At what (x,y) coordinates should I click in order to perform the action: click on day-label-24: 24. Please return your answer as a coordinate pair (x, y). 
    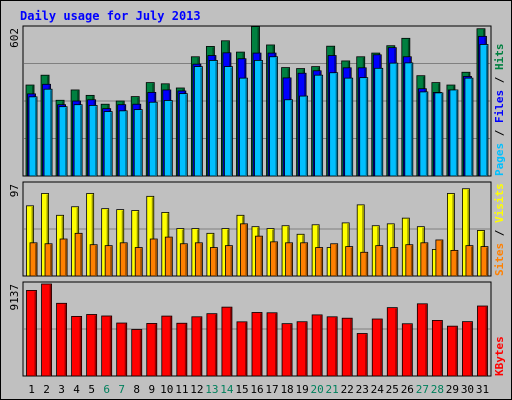
    Looking at the image, I should click on (378, 389).